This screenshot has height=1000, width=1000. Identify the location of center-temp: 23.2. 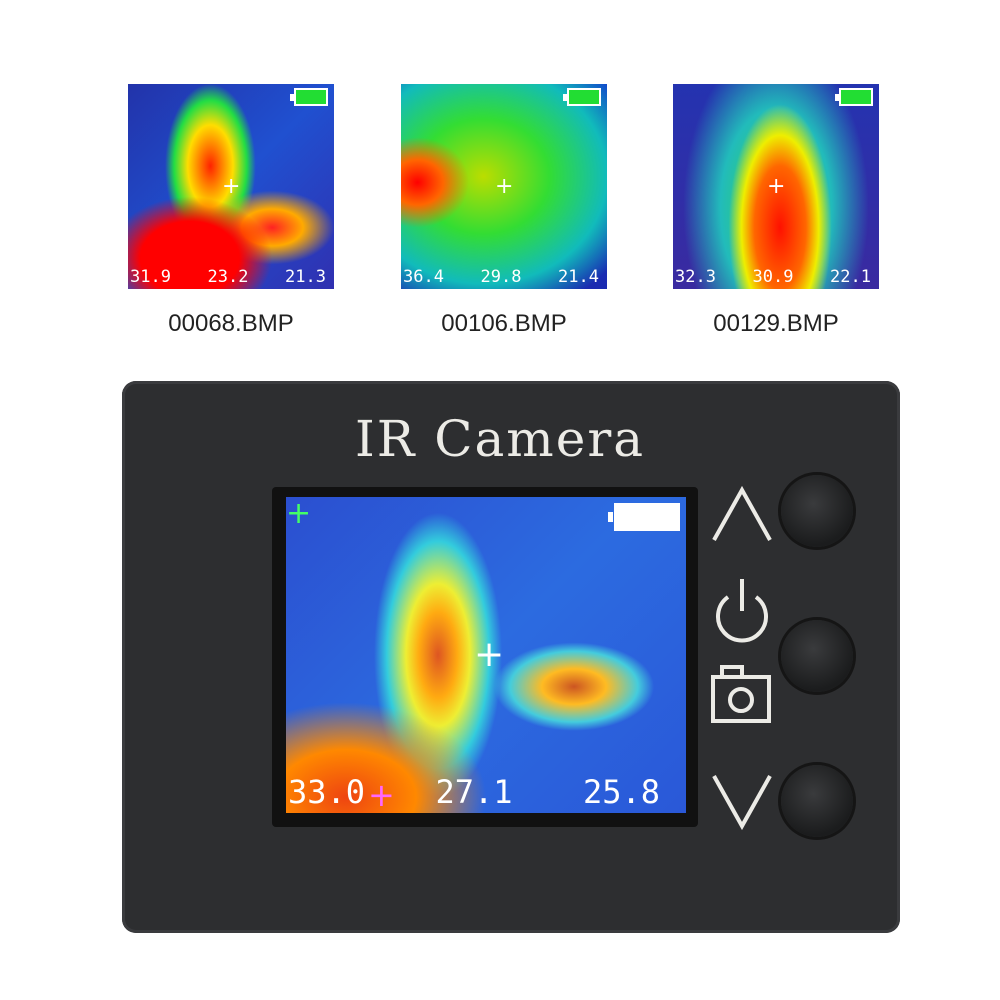
(228, 277).